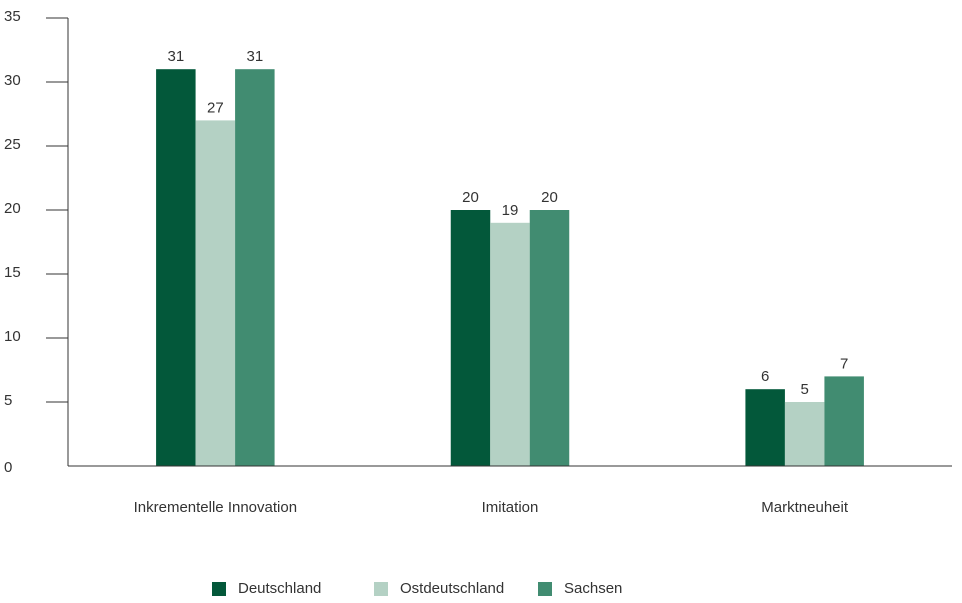 This screenshot has height=603, width=962. I want to click on y-tick-label: 10, so click(12, 336).